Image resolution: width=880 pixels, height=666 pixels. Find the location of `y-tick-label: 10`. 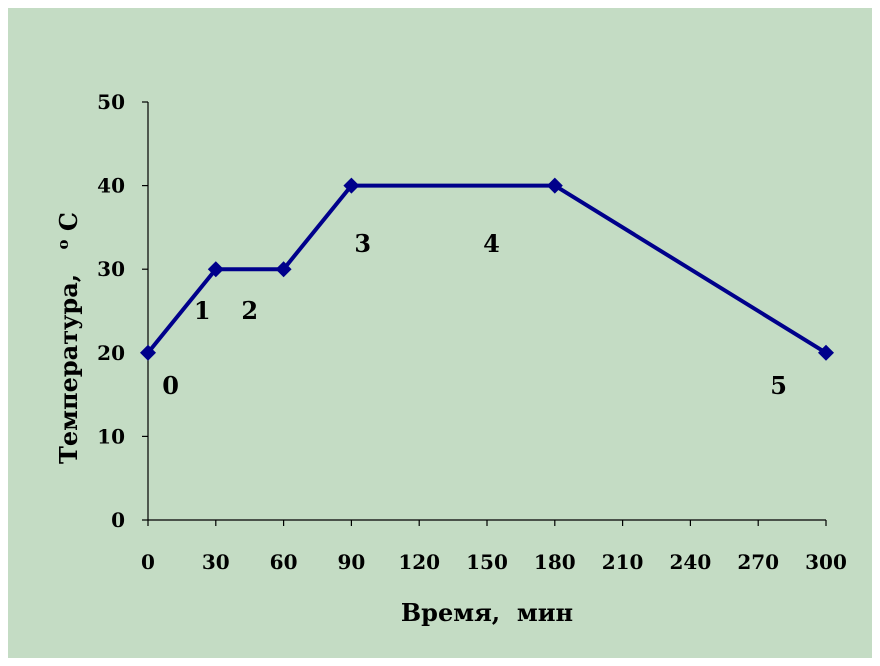

y-tick-label: 10 is located at coordinates (111, 436).